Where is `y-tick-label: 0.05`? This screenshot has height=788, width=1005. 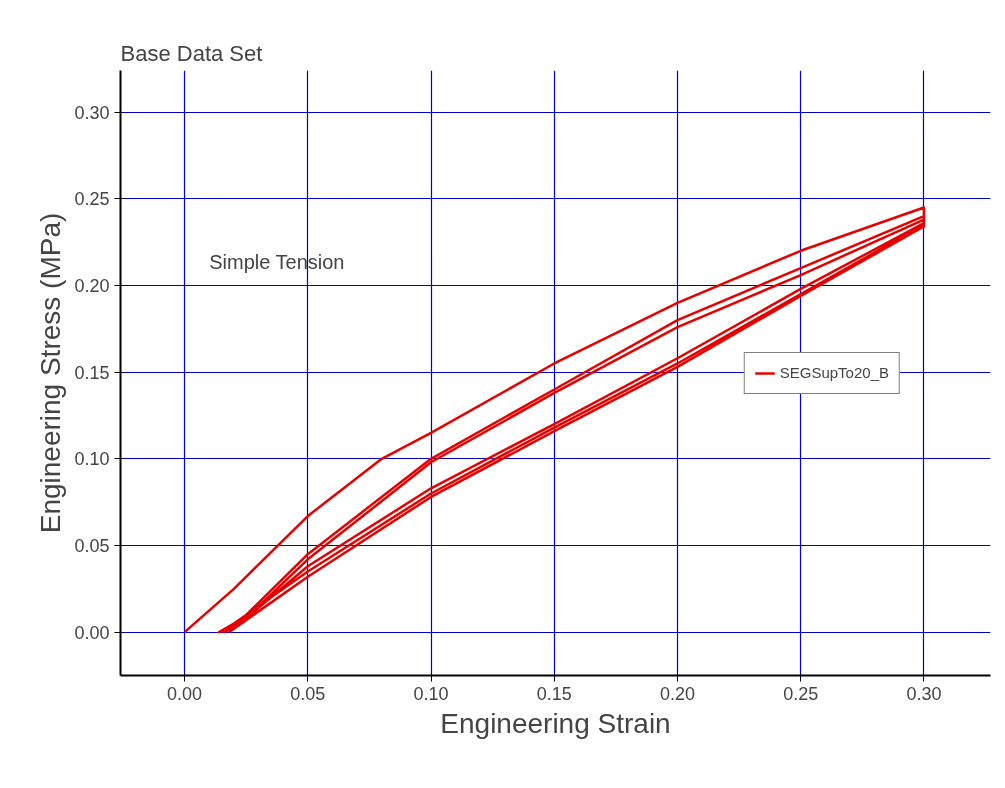 y-tick-label: 0.05 is located at coordinates (92, 545).